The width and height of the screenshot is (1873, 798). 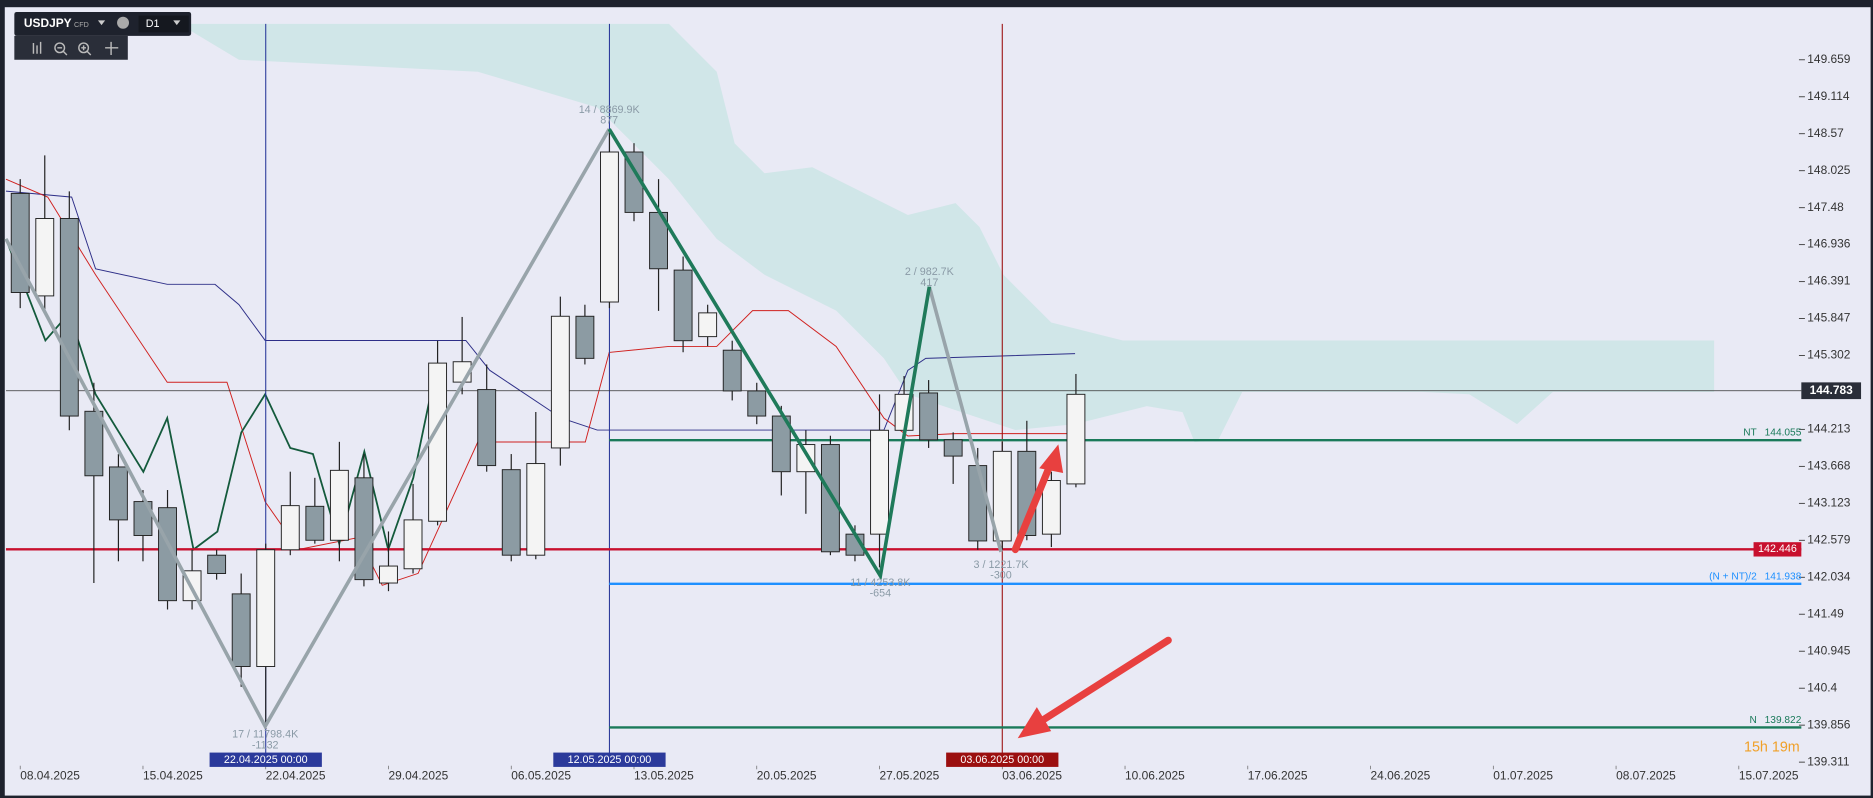 I want to click on y-tick-label: 147.48, so click(x=1825, y=207).